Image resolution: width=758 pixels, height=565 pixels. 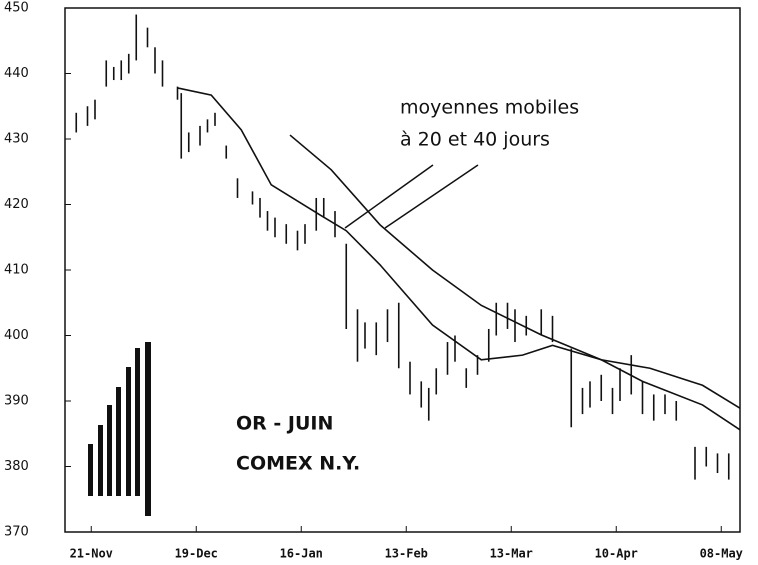 What do you see at coordinates (411, 196) in the screenshot?
I see `annotation-pointers` at bounding box center [411, 196].